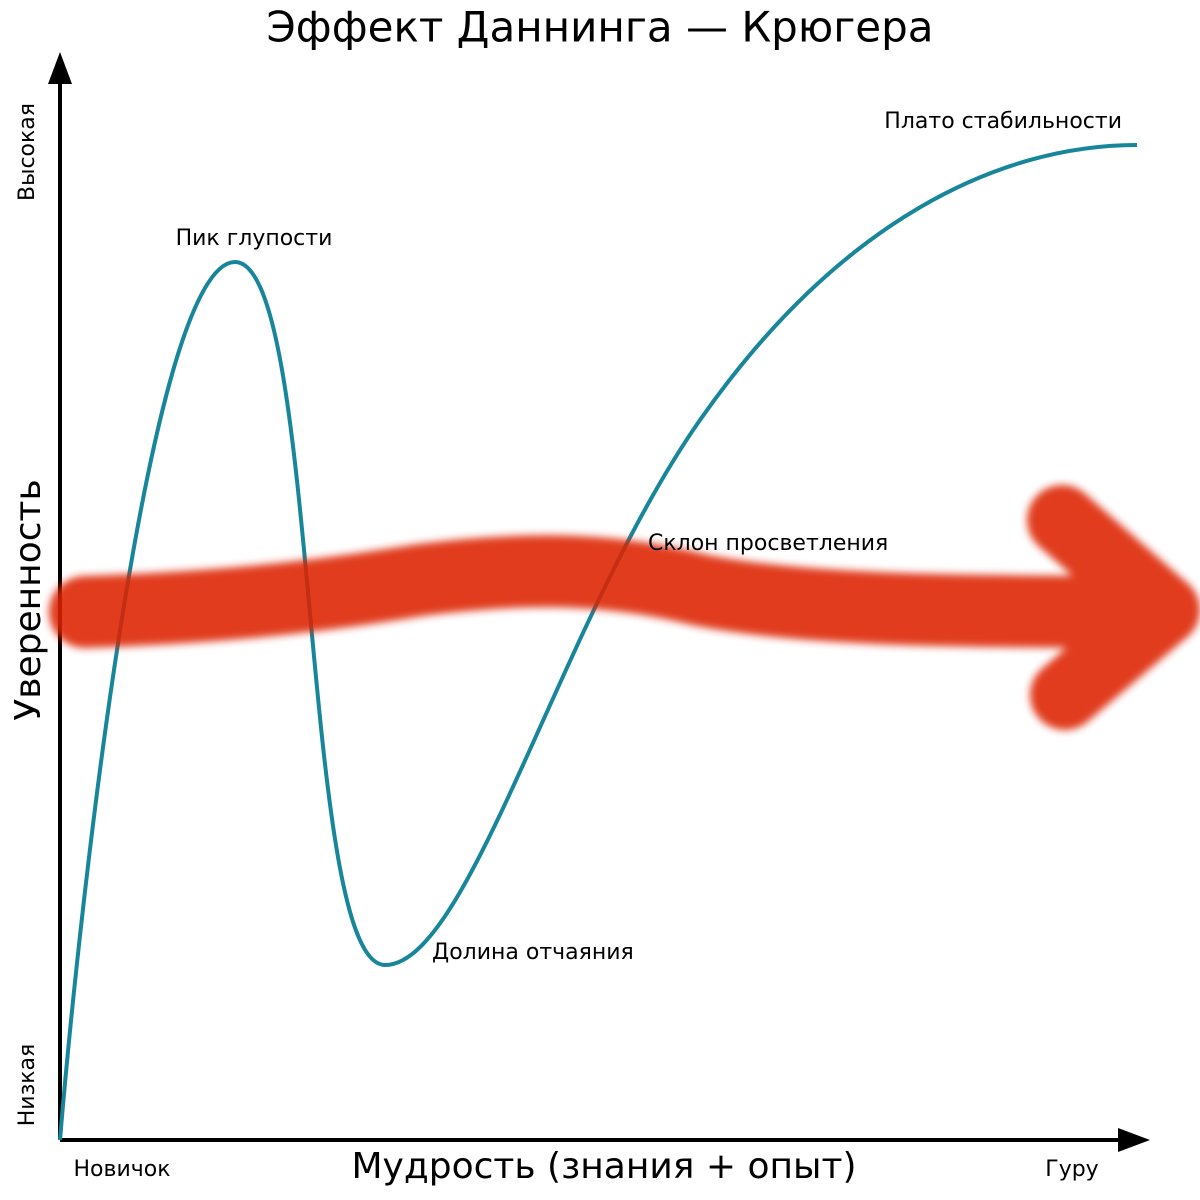 Image resolution: width=1200 pixels, height=1200 pixels. What do you see at coordinates (768, 543) in the screenshot?
I see `annotation-slope: Склон просветления` at bounding box center [768, 543].